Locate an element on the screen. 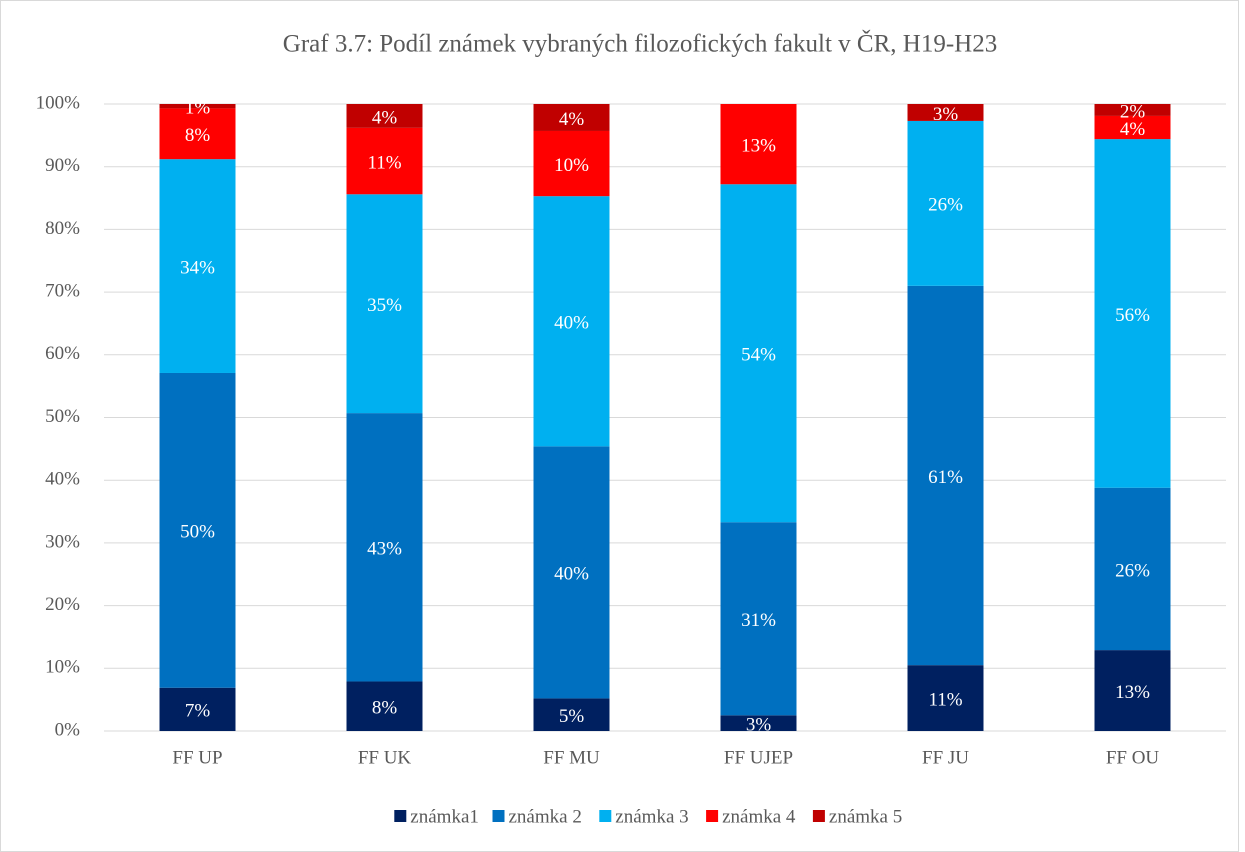 The image size is (1245, 852). y-tick-label: 60% is located at coordinates (62, 353).